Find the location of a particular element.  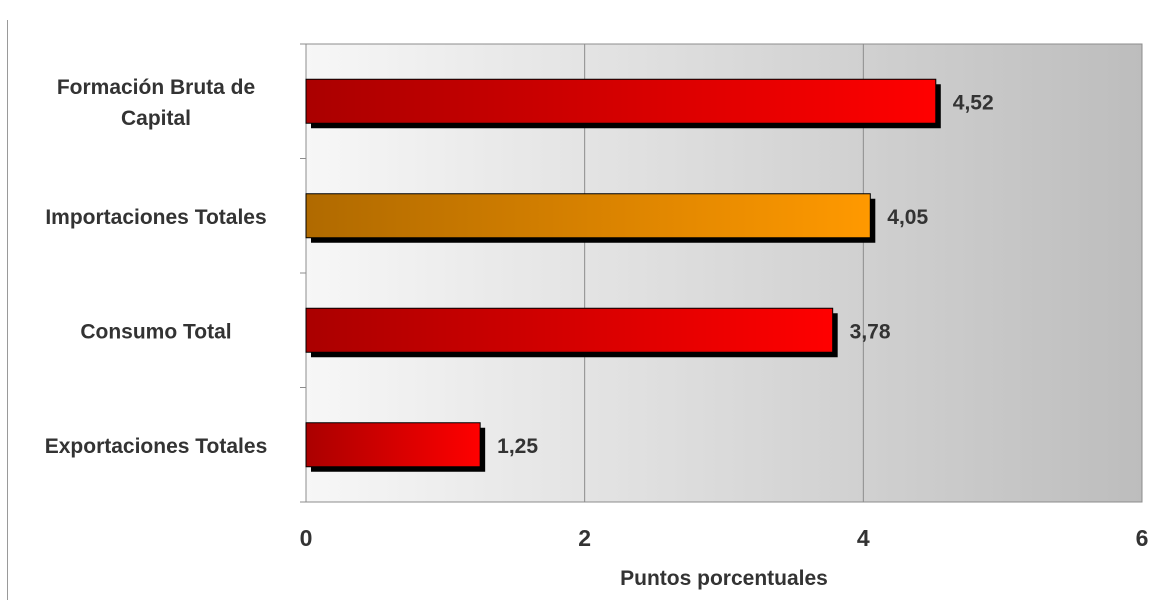

bar-value-label: 1,25 is located at coordinates (517, 446).